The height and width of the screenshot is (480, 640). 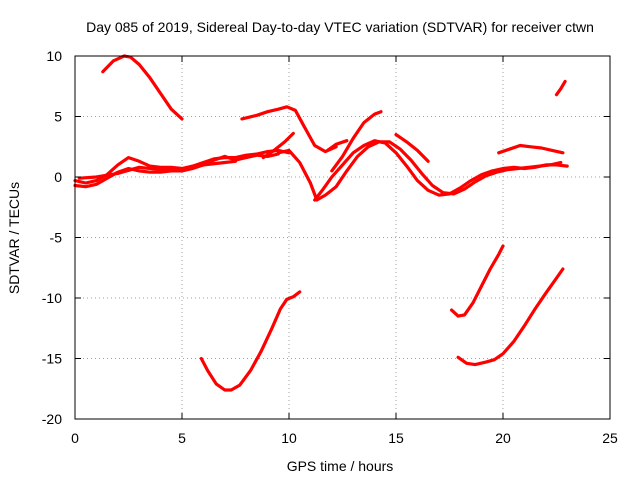 I want to click on x-axis-label: GPS time / hours, so click(x=340, y=466).